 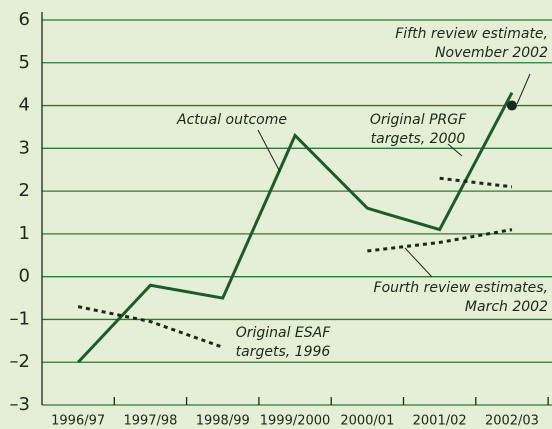 What do you see at coordinates (20, 404) in the screenshot?
I see `y-tick-label: –3` at bounding box center [20, 404].